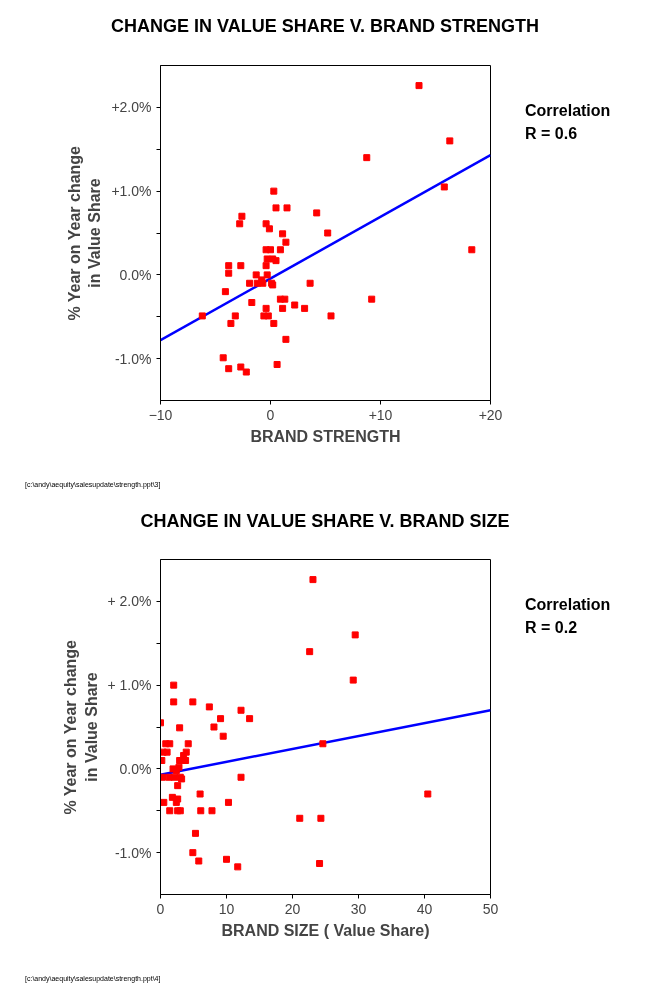  I want to click on x-tick-label: 40, so click(424, 908).